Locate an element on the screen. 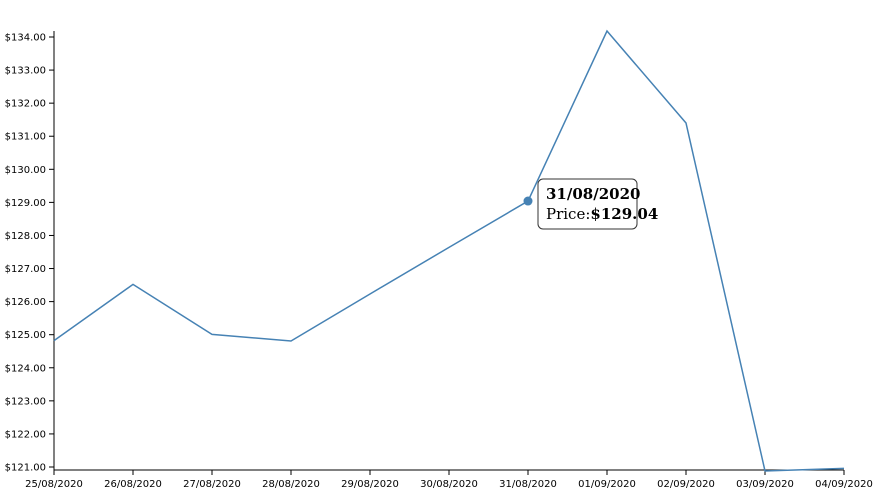 This screenshot has width=878, height=497. y-tick-label: $129.00 is located at coordinates (25, 203).